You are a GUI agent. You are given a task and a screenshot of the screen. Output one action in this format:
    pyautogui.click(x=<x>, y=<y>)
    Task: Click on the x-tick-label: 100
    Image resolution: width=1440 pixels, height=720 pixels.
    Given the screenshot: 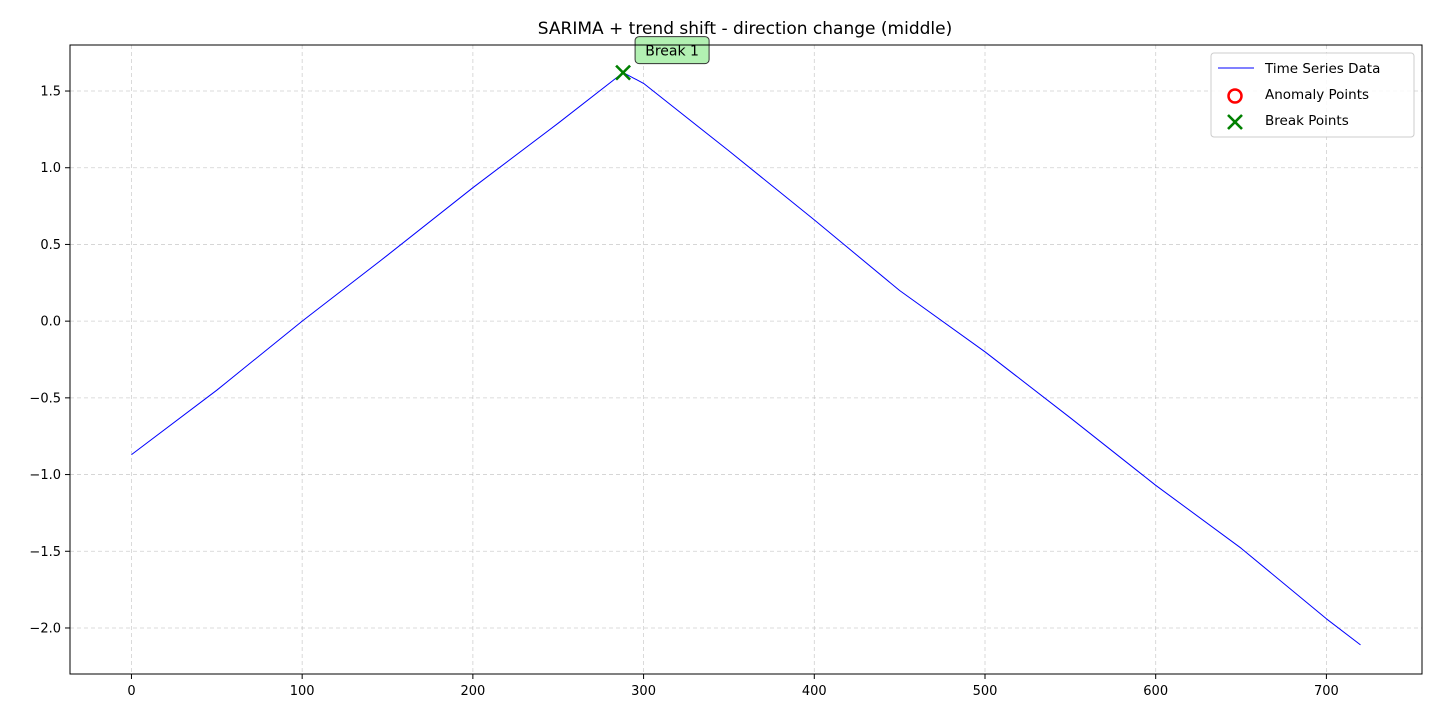 What is the action you would take?
    pyautogui.click(x=302, y=691)
    